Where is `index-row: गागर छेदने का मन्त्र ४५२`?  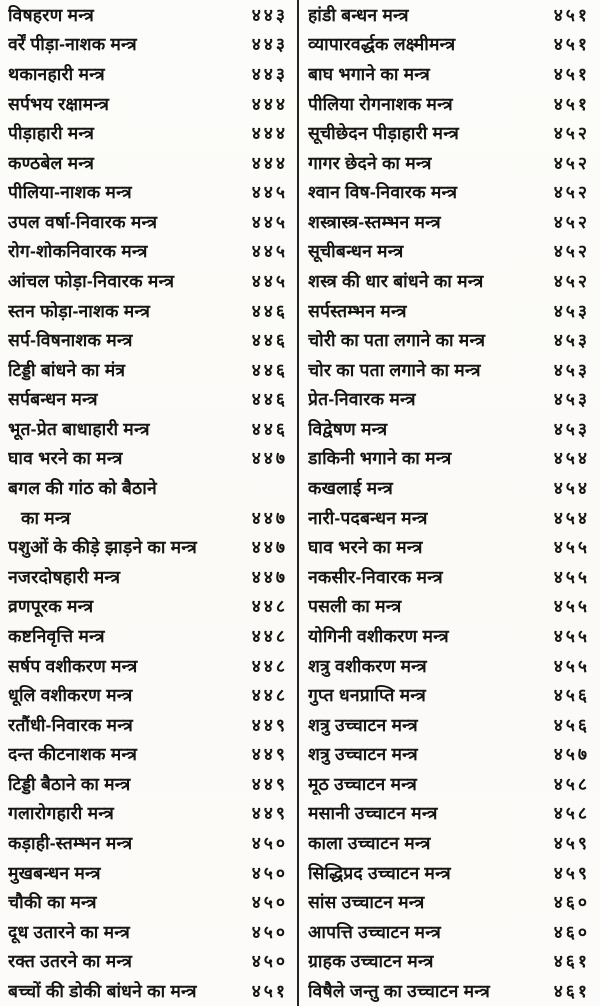
index-row: गागर छेदने का मन्त्र ४५२ is located at coordinates (449, 163).